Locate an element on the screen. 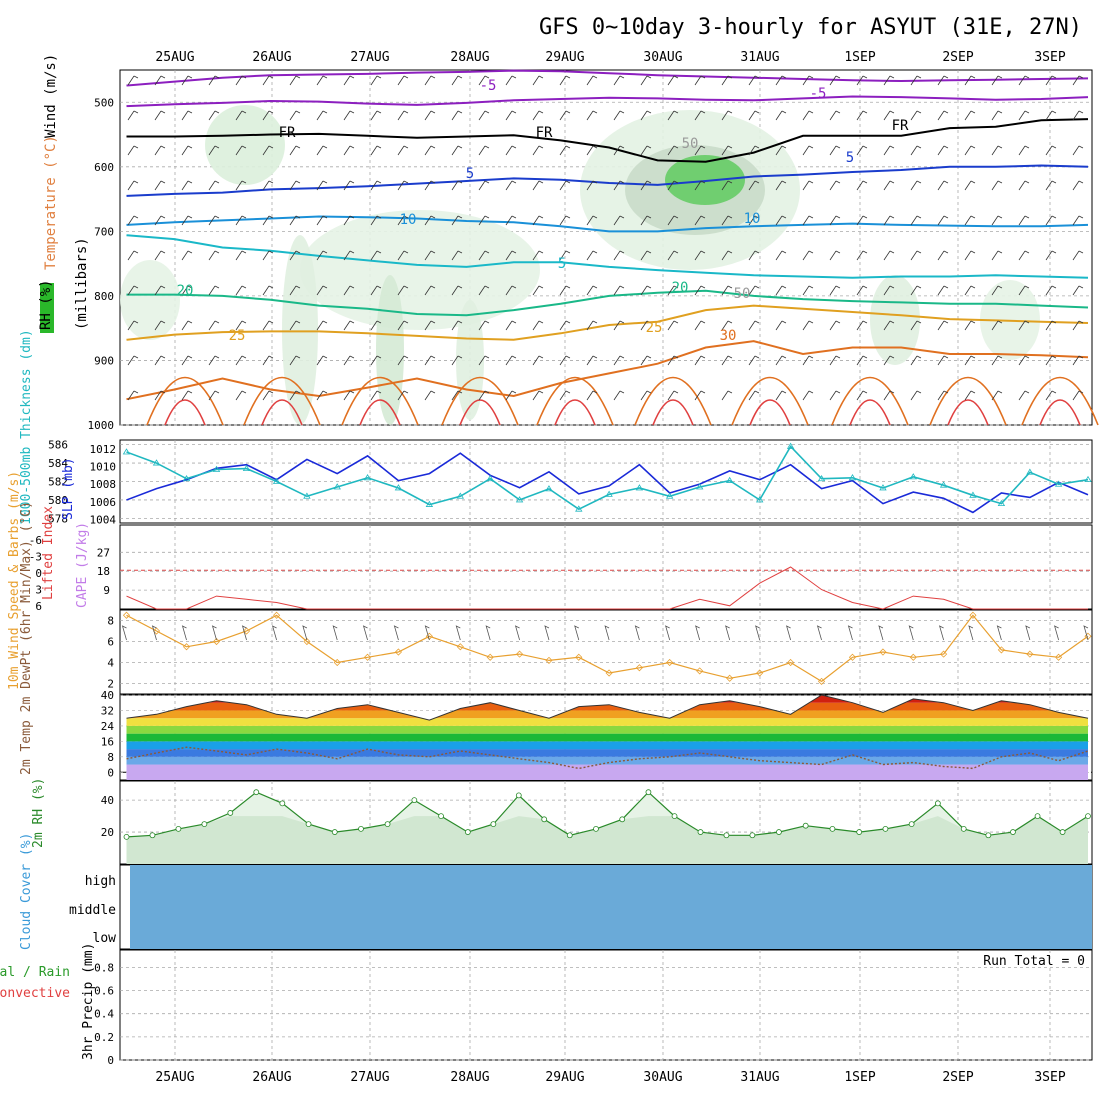  date-label-top: 26AUG is located at coordinates (271, 57).